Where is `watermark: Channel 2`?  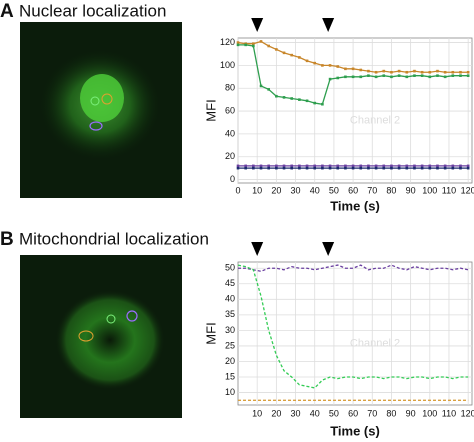 watermark: Channel 2 is located at coordinates (375, 343).